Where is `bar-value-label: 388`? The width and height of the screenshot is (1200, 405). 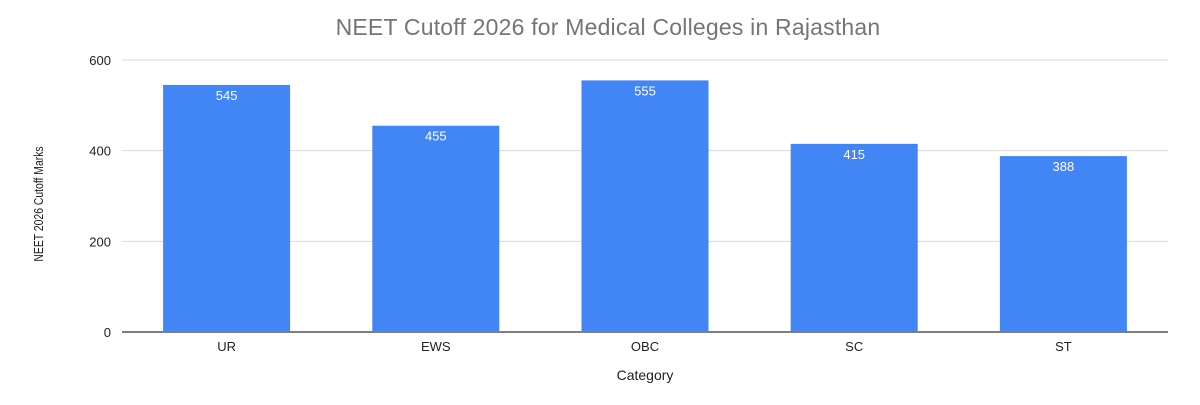 bar-value-label: 388 is located at coordinates (1064, 166).